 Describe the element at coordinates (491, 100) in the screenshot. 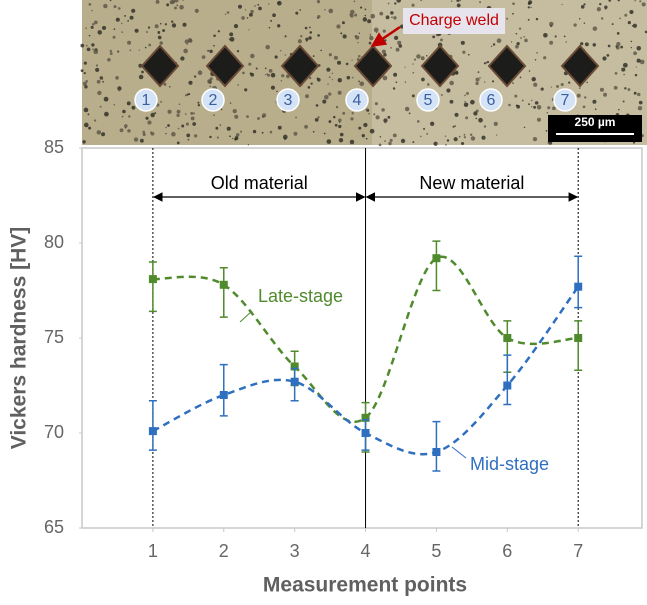

I see `marker-label: 6` at that location.